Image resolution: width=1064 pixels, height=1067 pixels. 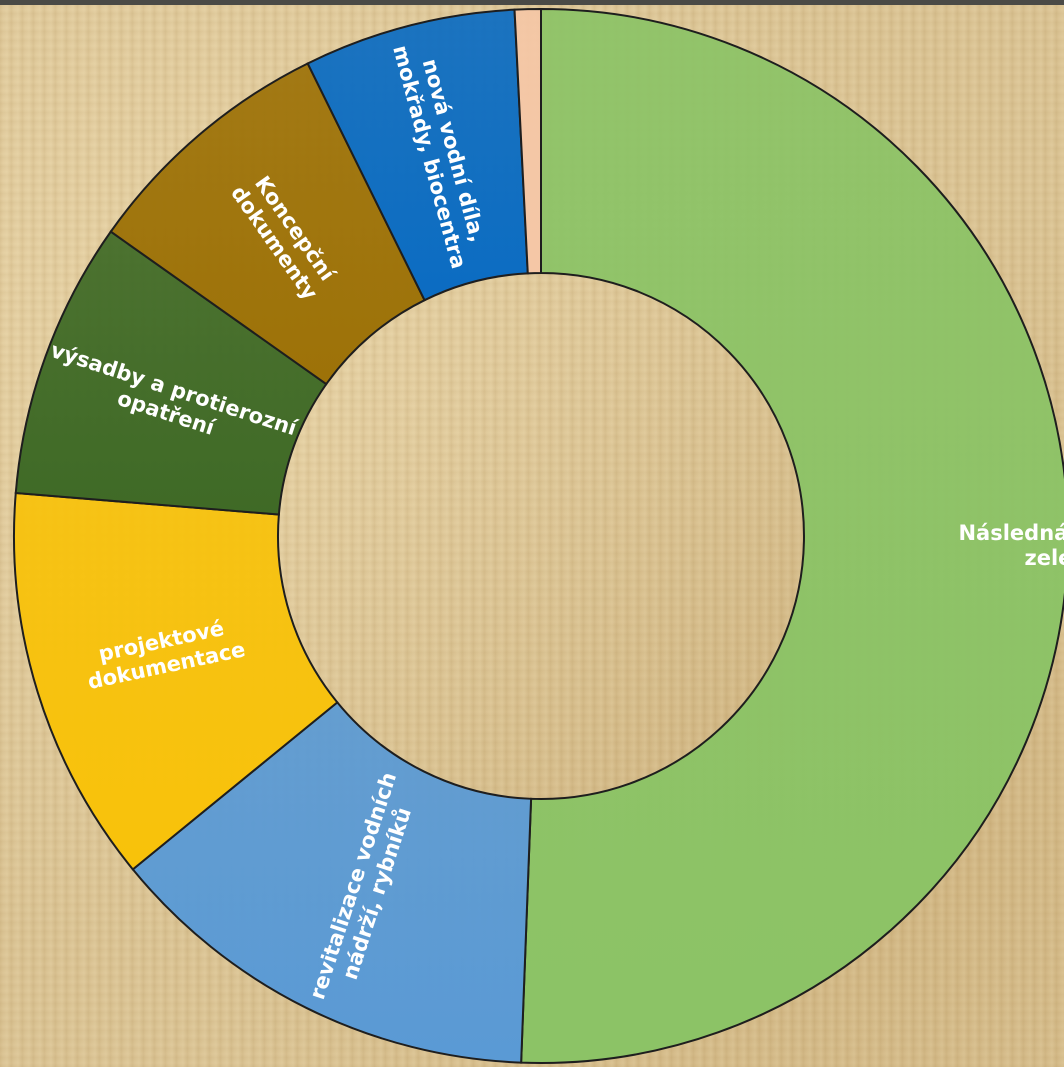 What do you see at coordinates (532, 2) in the screenshot?
I see `top-border-bar` at bounding box center [532, 2].